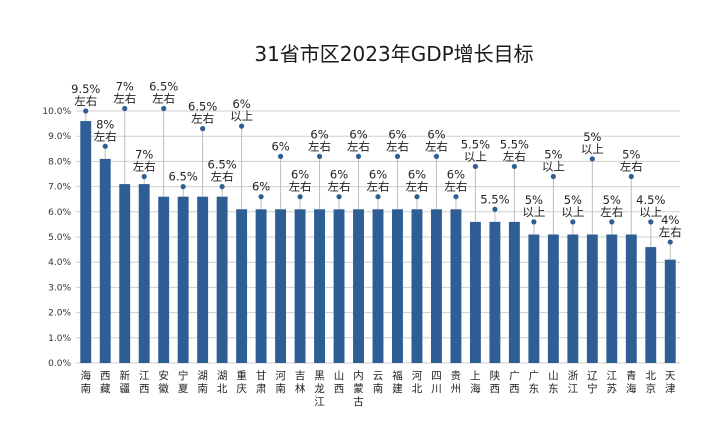  Describe the element at coordinates (261, 382) in the screenshot. I see `category-label: 甘肃` at that location.